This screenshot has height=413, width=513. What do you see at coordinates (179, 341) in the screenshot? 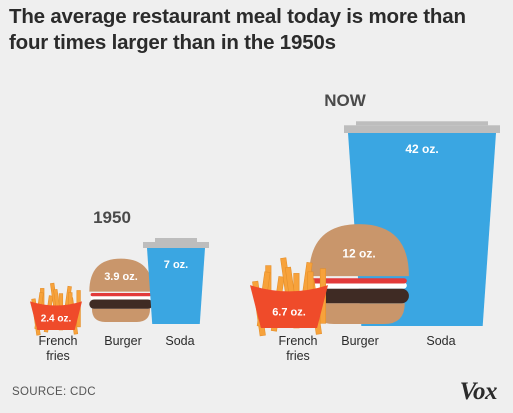
I see `category-label-soda-1950: Soda` at bounding box center [179, 341].